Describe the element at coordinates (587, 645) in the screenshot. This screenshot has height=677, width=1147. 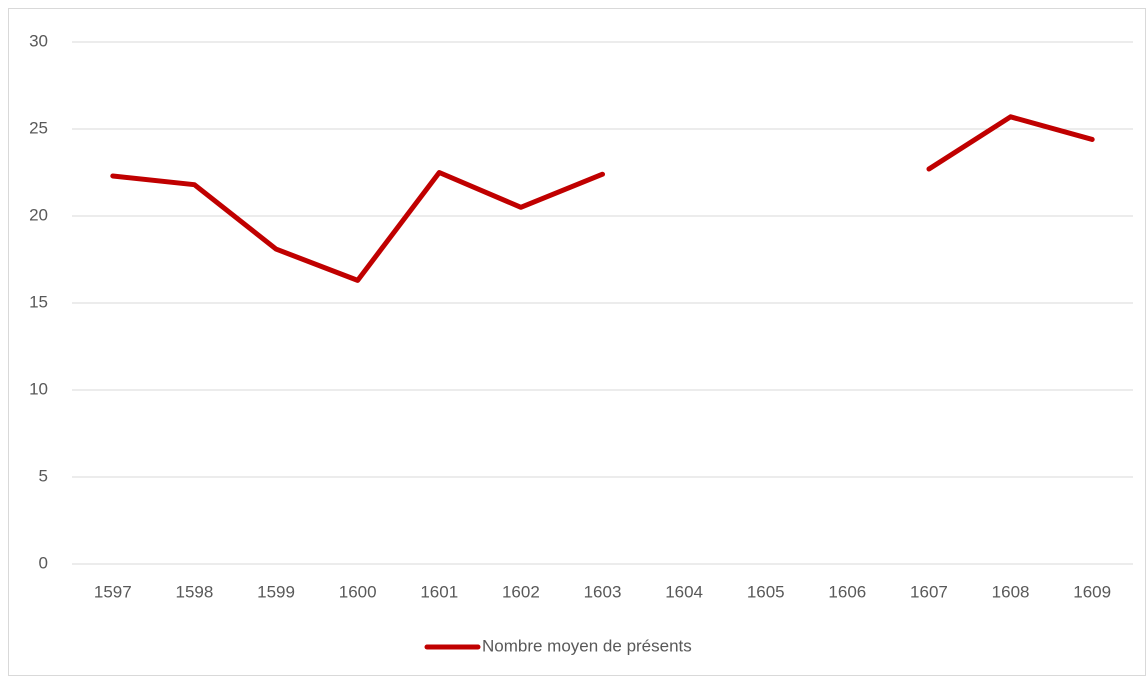
I see `legend-label: Nombre moyen de présents` at that location.